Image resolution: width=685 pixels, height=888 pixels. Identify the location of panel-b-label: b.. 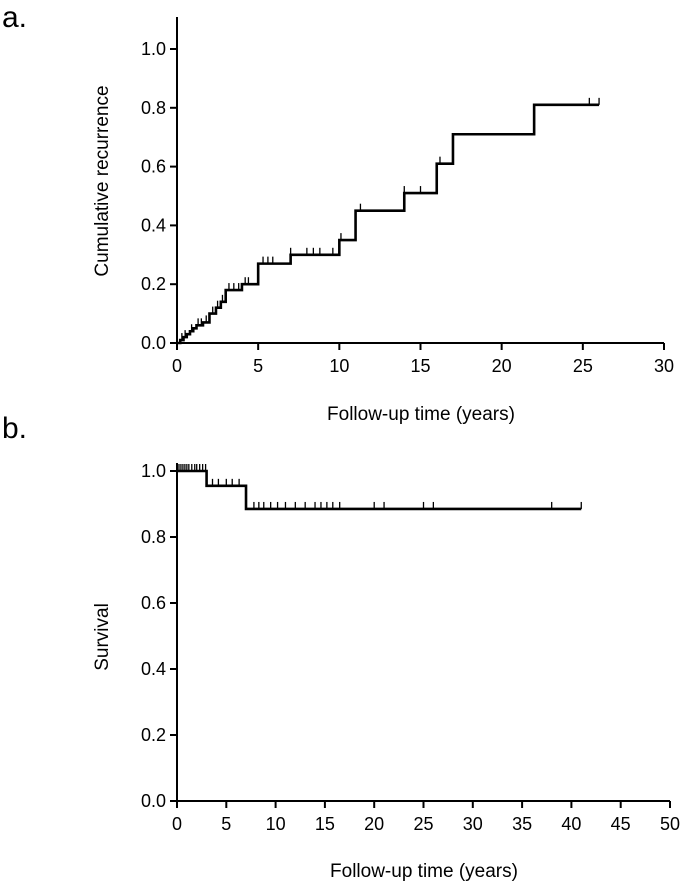
(14, 428).